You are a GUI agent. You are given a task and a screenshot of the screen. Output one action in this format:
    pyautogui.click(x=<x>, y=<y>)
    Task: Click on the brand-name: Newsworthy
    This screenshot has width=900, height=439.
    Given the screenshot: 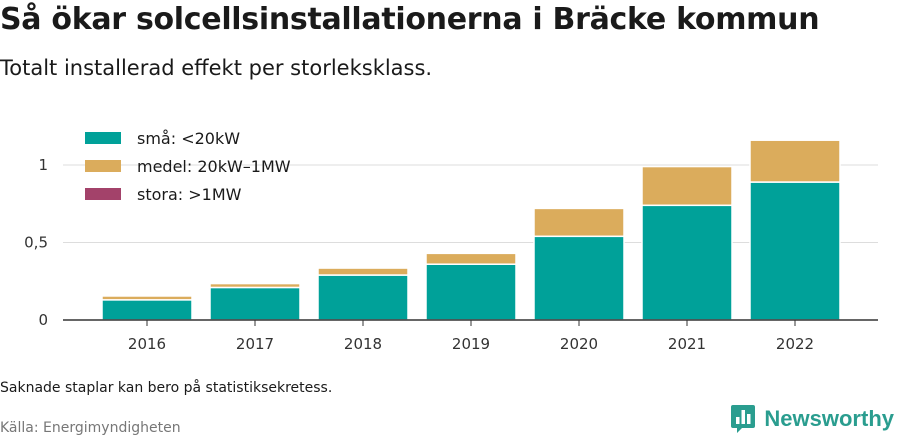 What is the action you would take?
    pyautogui.click(x=829, y=418)
    